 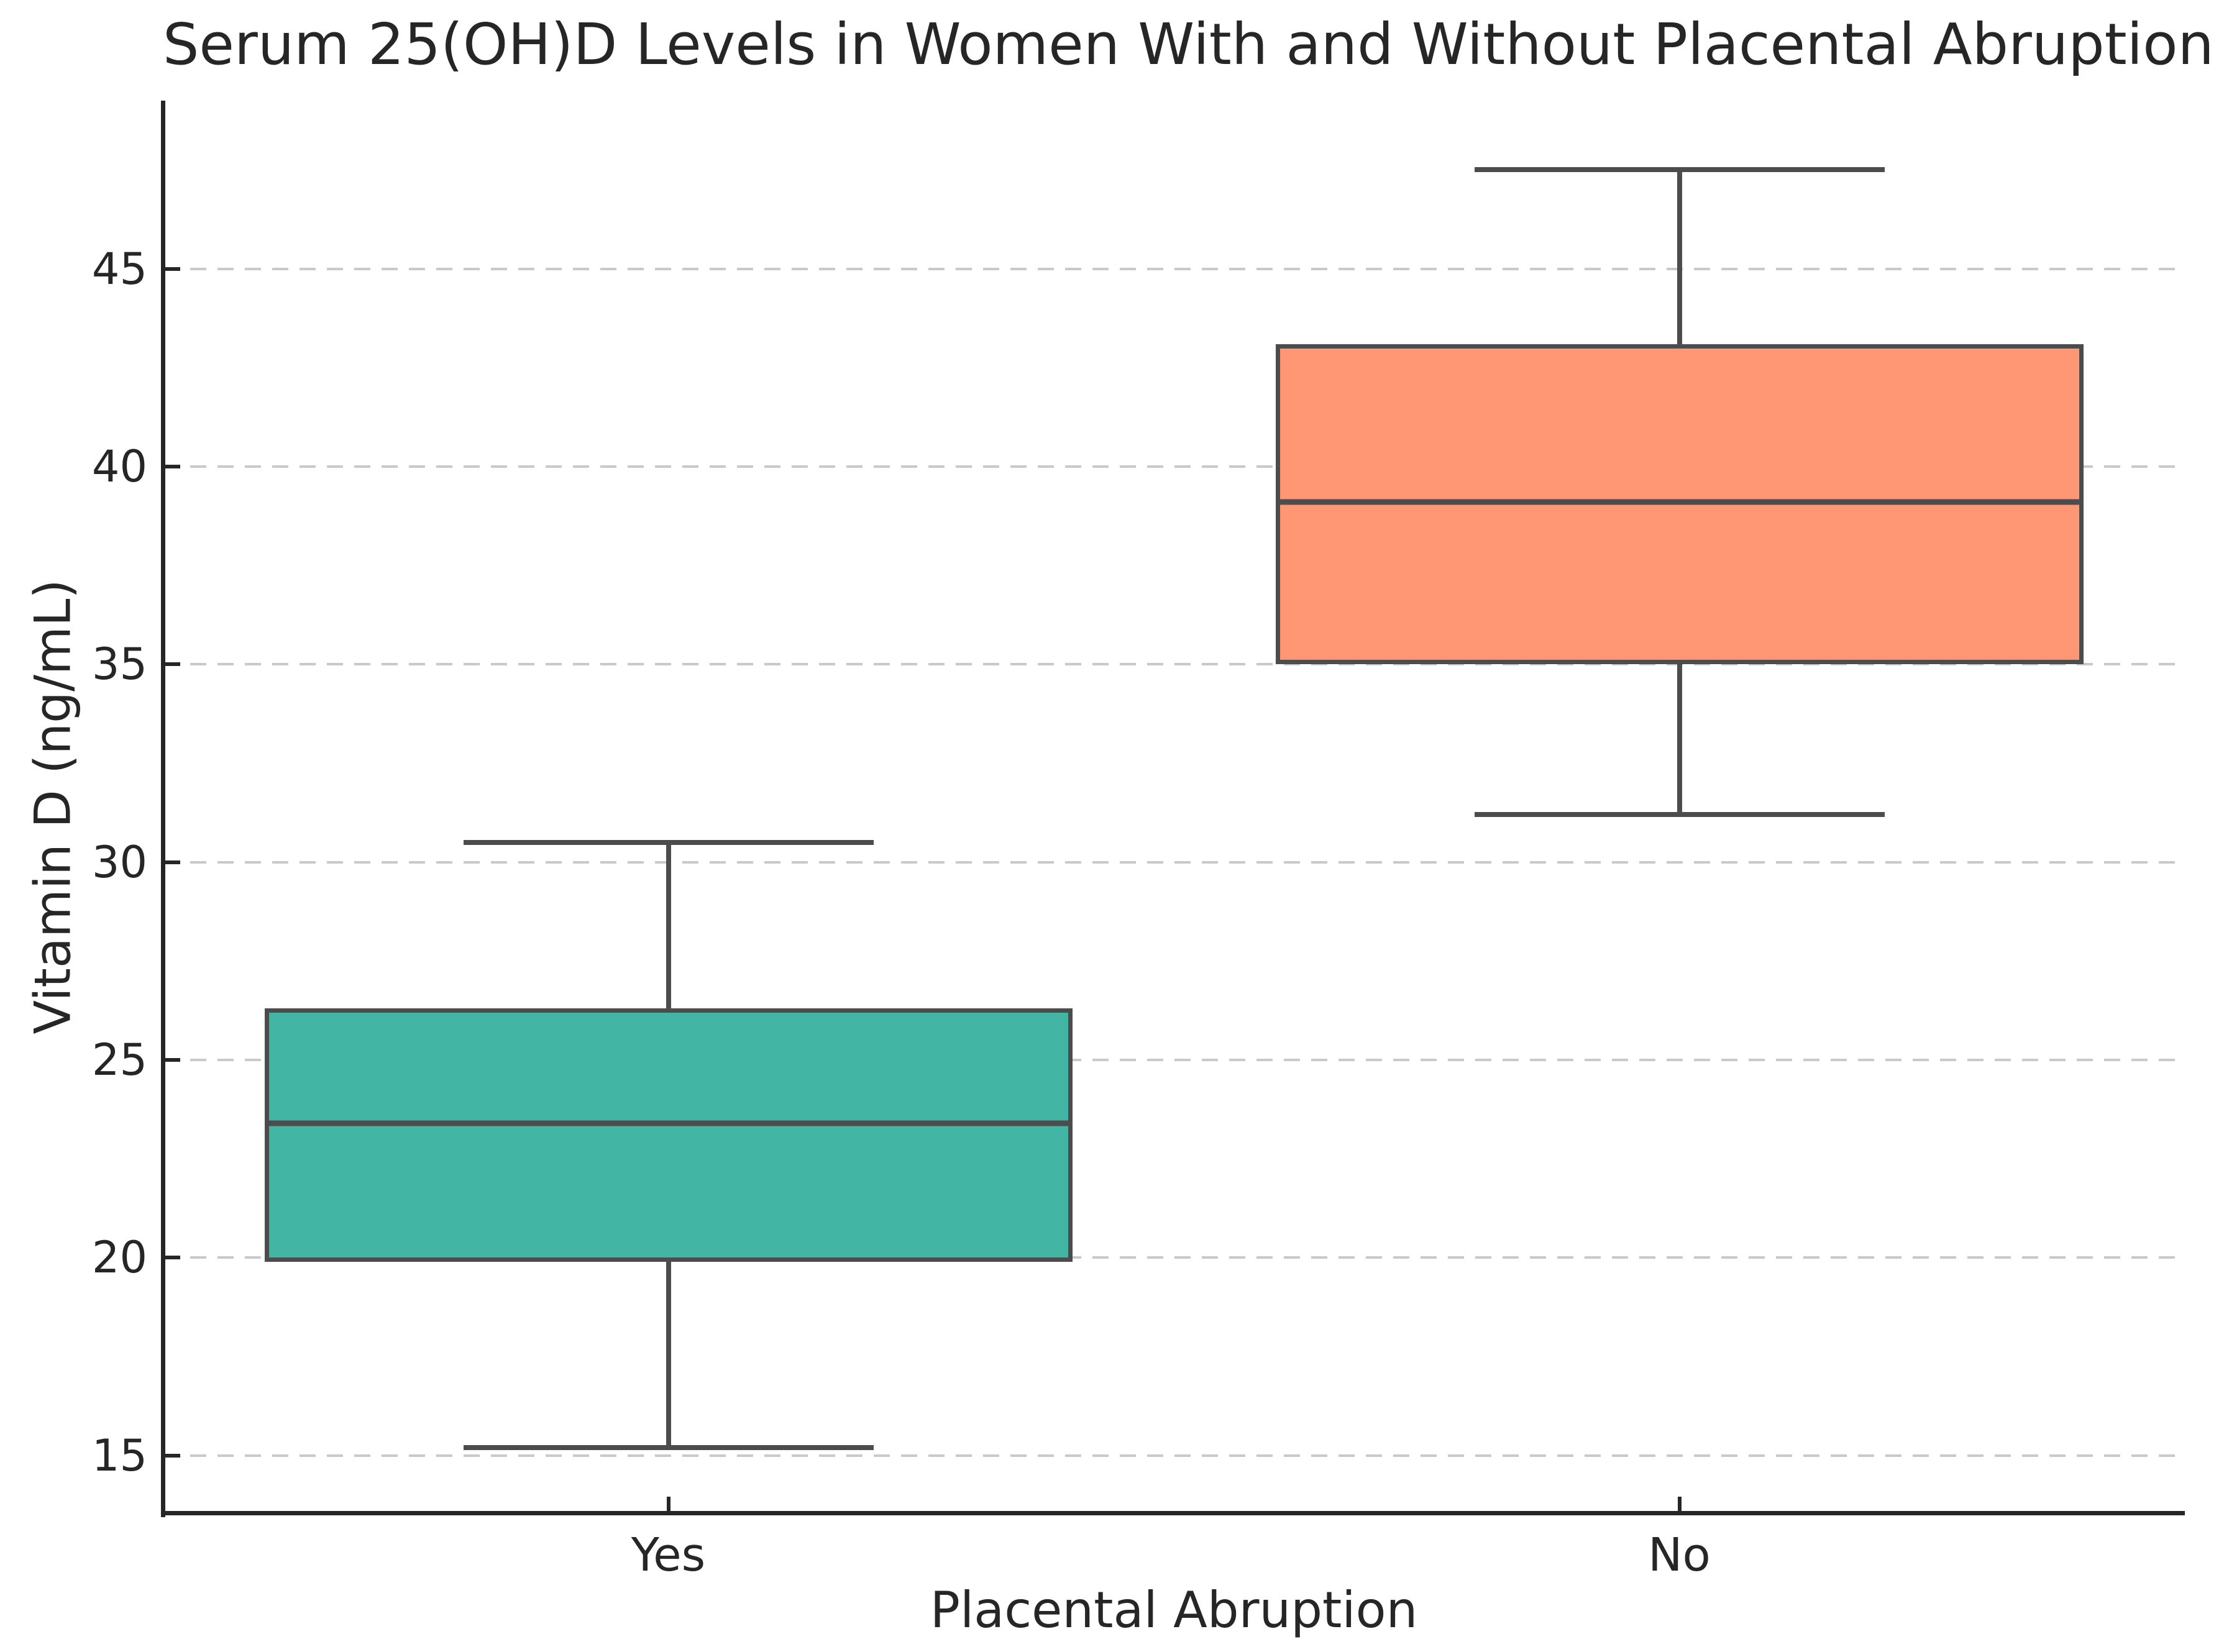 What do you see at coordinates (668, 926) in the screenshot?
I see `whisker-upper-yes` at bounding box center [668, 926].